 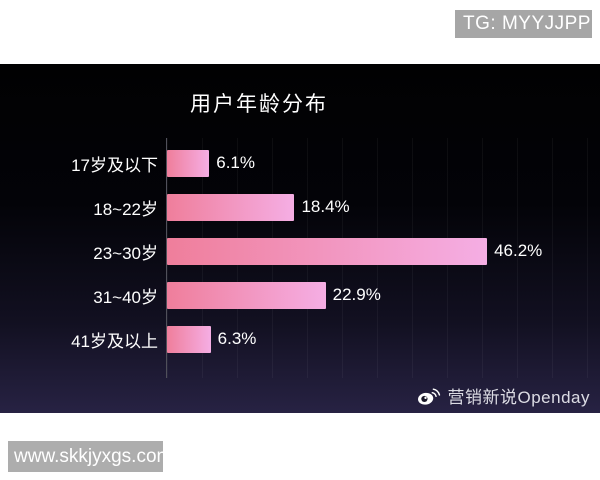 I want to click on chart-row: 18~22岁 18.4%, so click(x=300, y=207).